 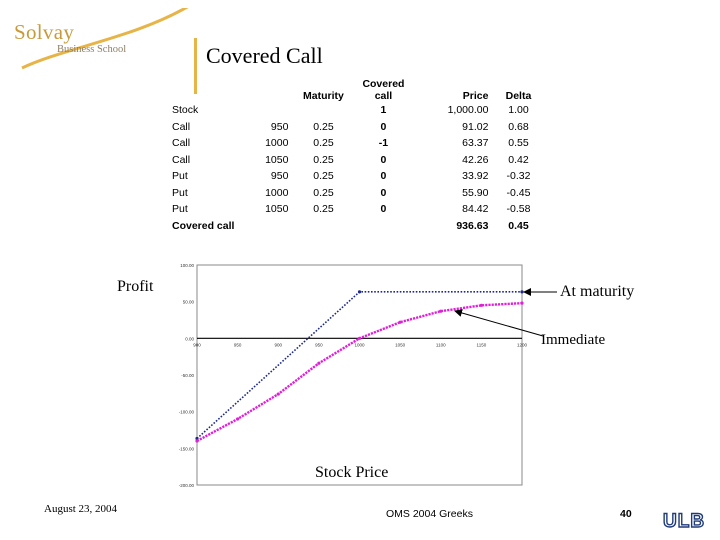 I want to click on x-tick-label: 1150, so click(x=482, y=344).